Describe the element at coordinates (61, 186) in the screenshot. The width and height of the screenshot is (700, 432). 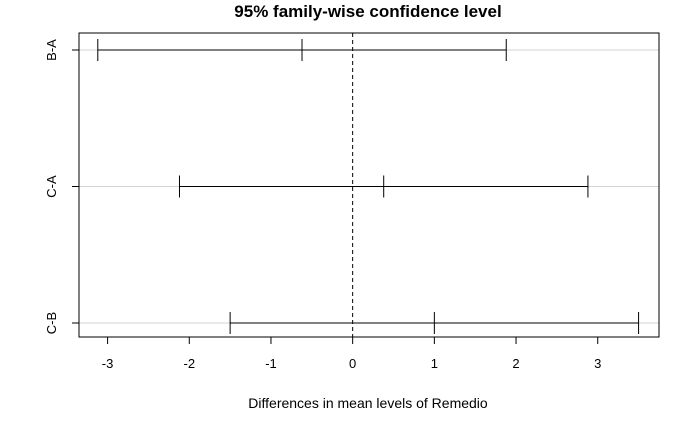
I see `y-axis: B-A C-A C-B` at that location.